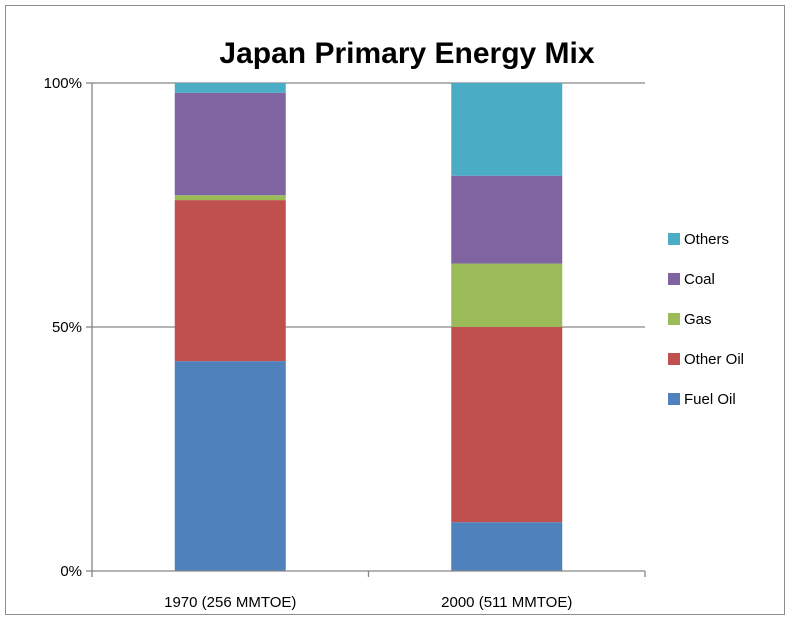 The width and height of the screenshot is (792, 620). I want to click on legend-swatch-gas, so click(674, 319).